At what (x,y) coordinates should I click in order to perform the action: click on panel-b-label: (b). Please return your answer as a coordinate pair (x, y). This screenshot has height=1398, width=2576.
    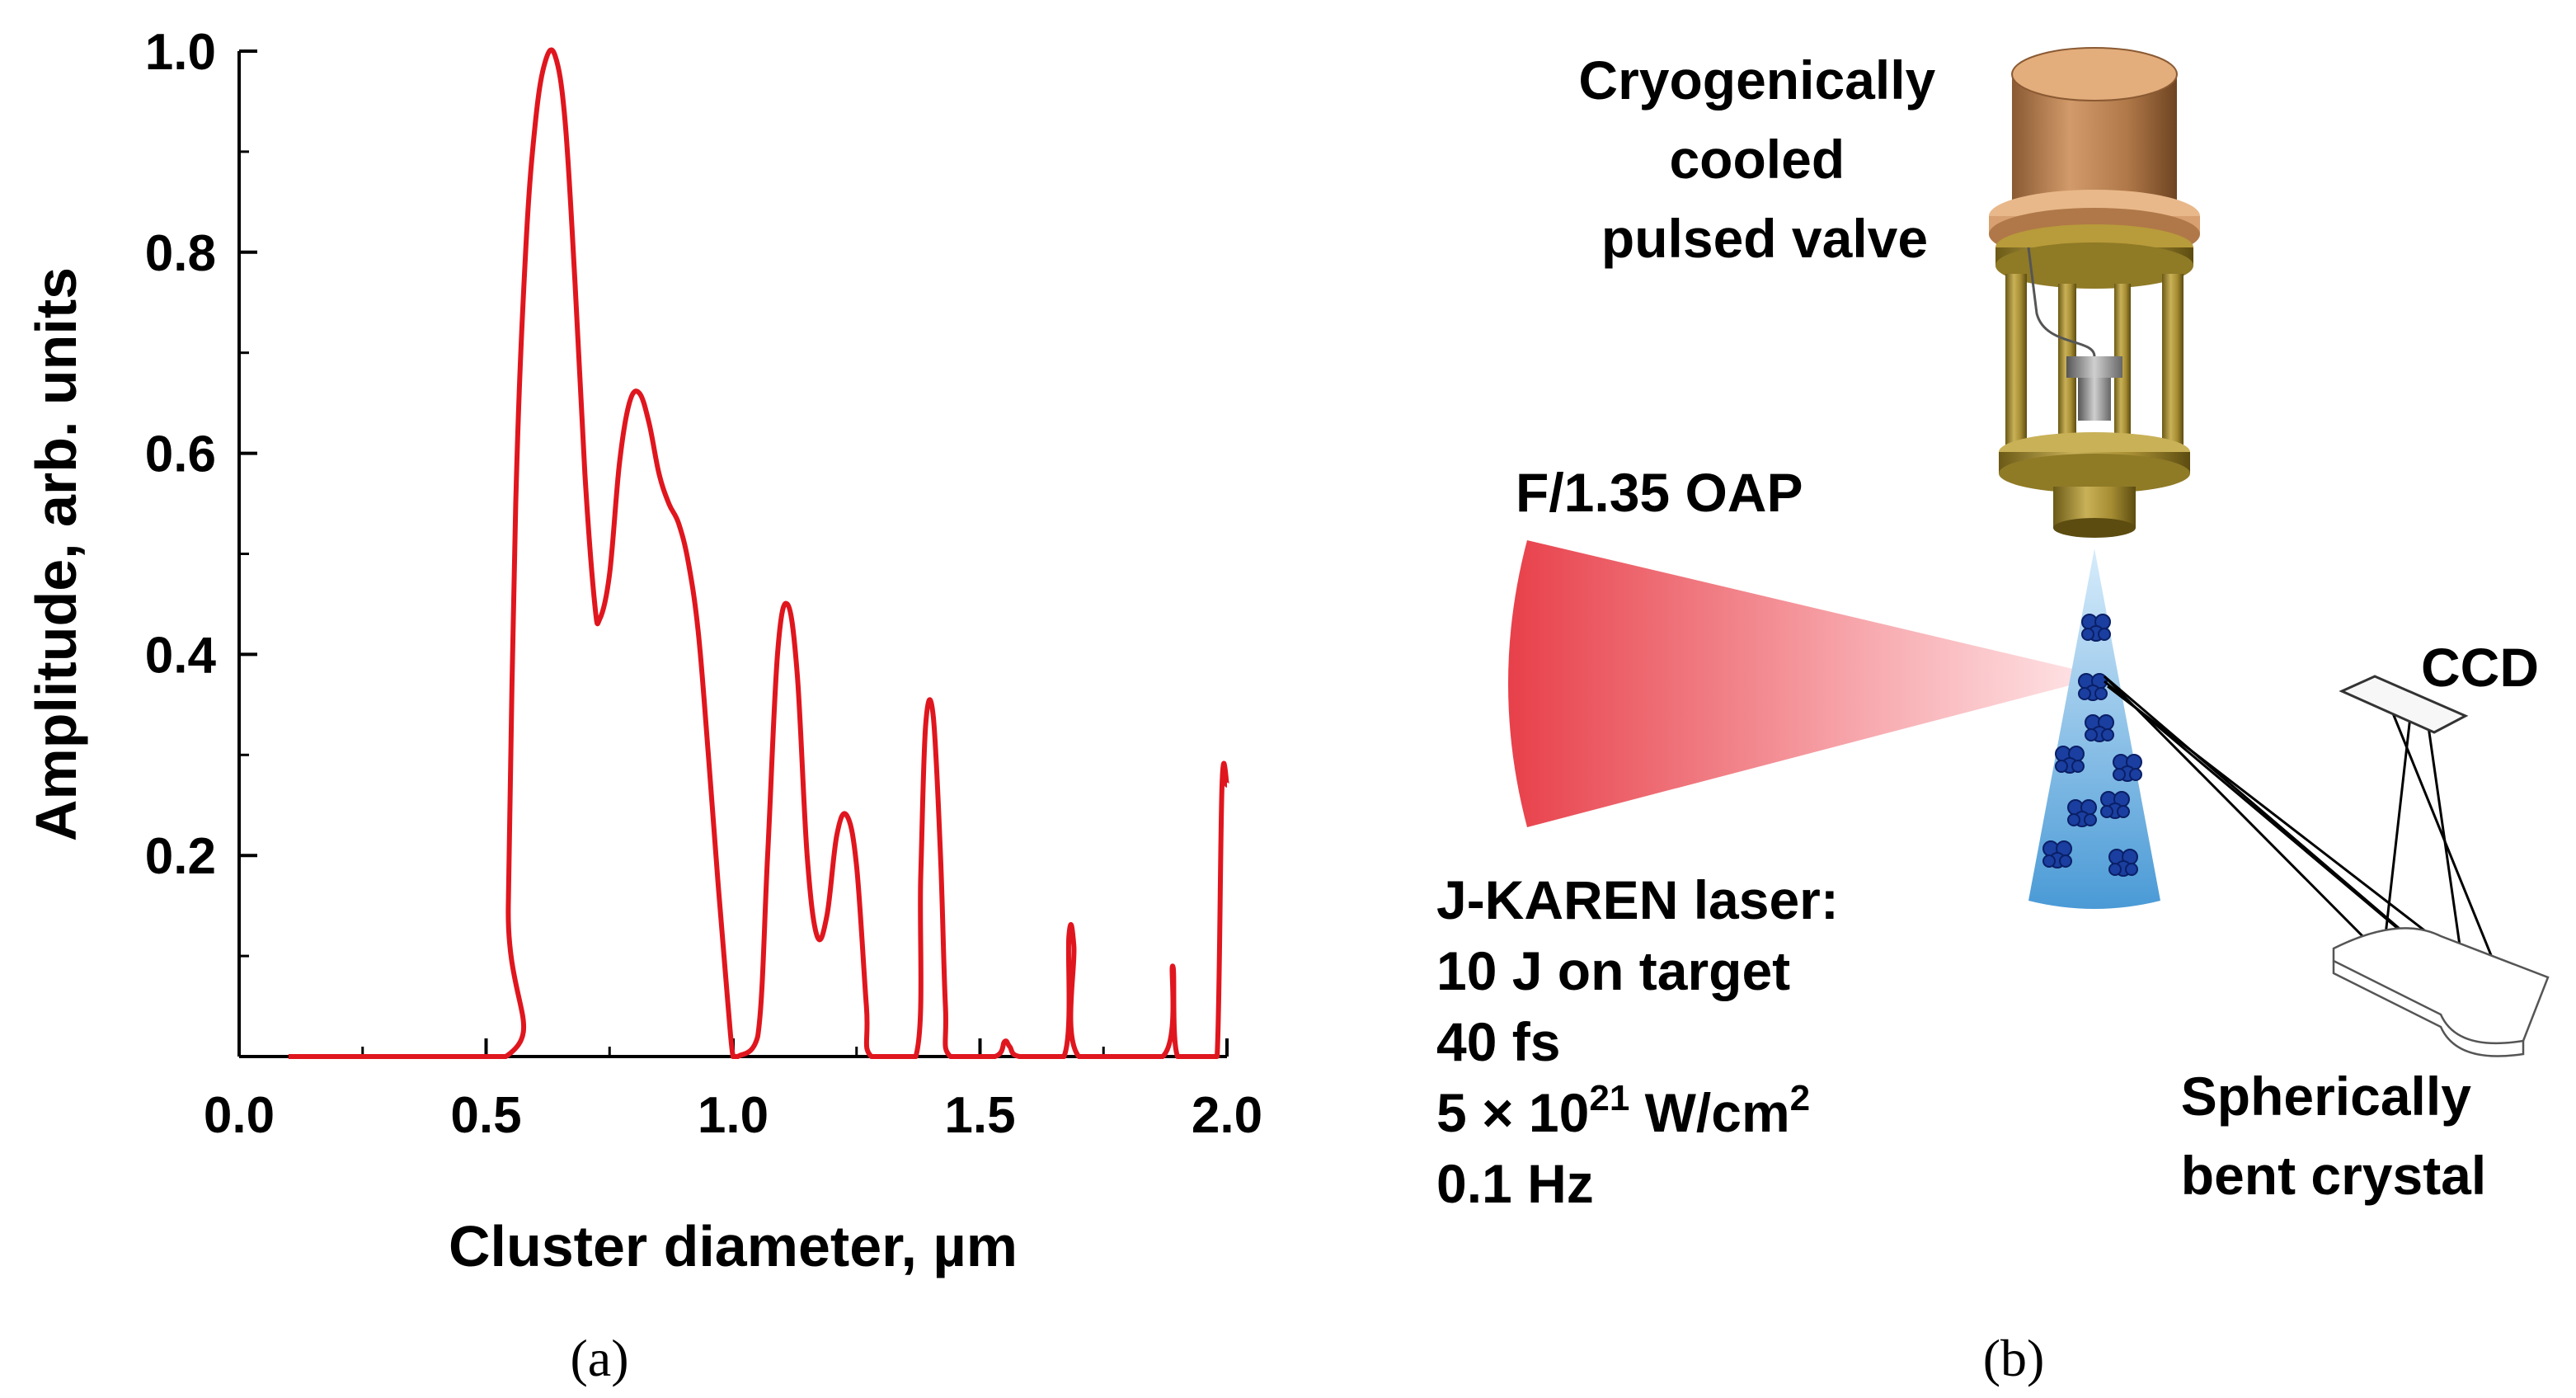
    Looking at the image, I should click on (2014, 1358).